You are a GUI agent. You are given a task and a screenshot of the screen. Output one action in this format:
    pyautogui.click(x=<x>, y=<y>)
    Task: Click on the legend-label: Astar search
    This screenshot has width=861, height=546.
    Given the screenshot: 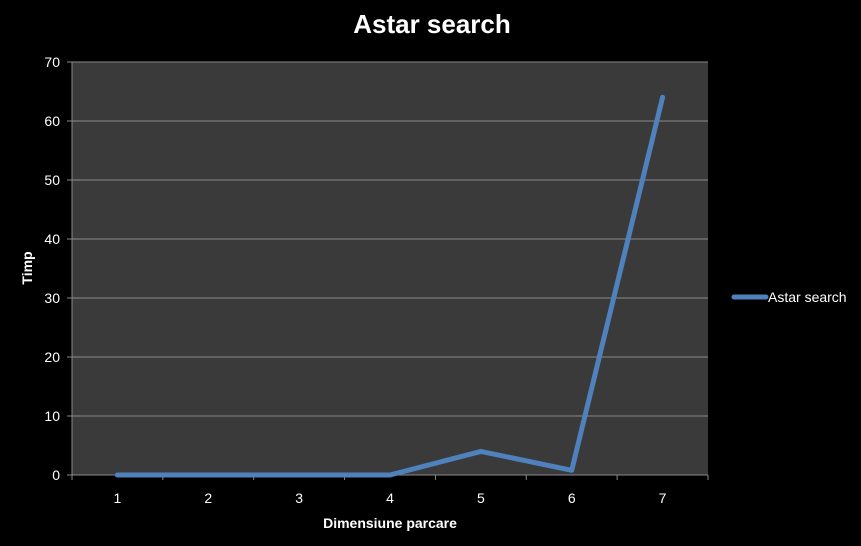 What is the action you would take?
    pyautogui.click(x=807, y=297)
    